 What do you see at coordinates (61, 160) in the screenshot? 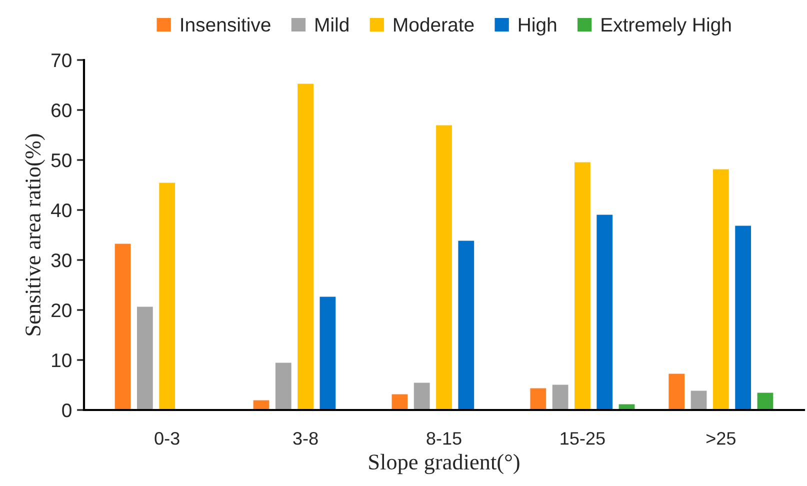
I see `y-tick-label: 50` at bounding box center [61, 160].